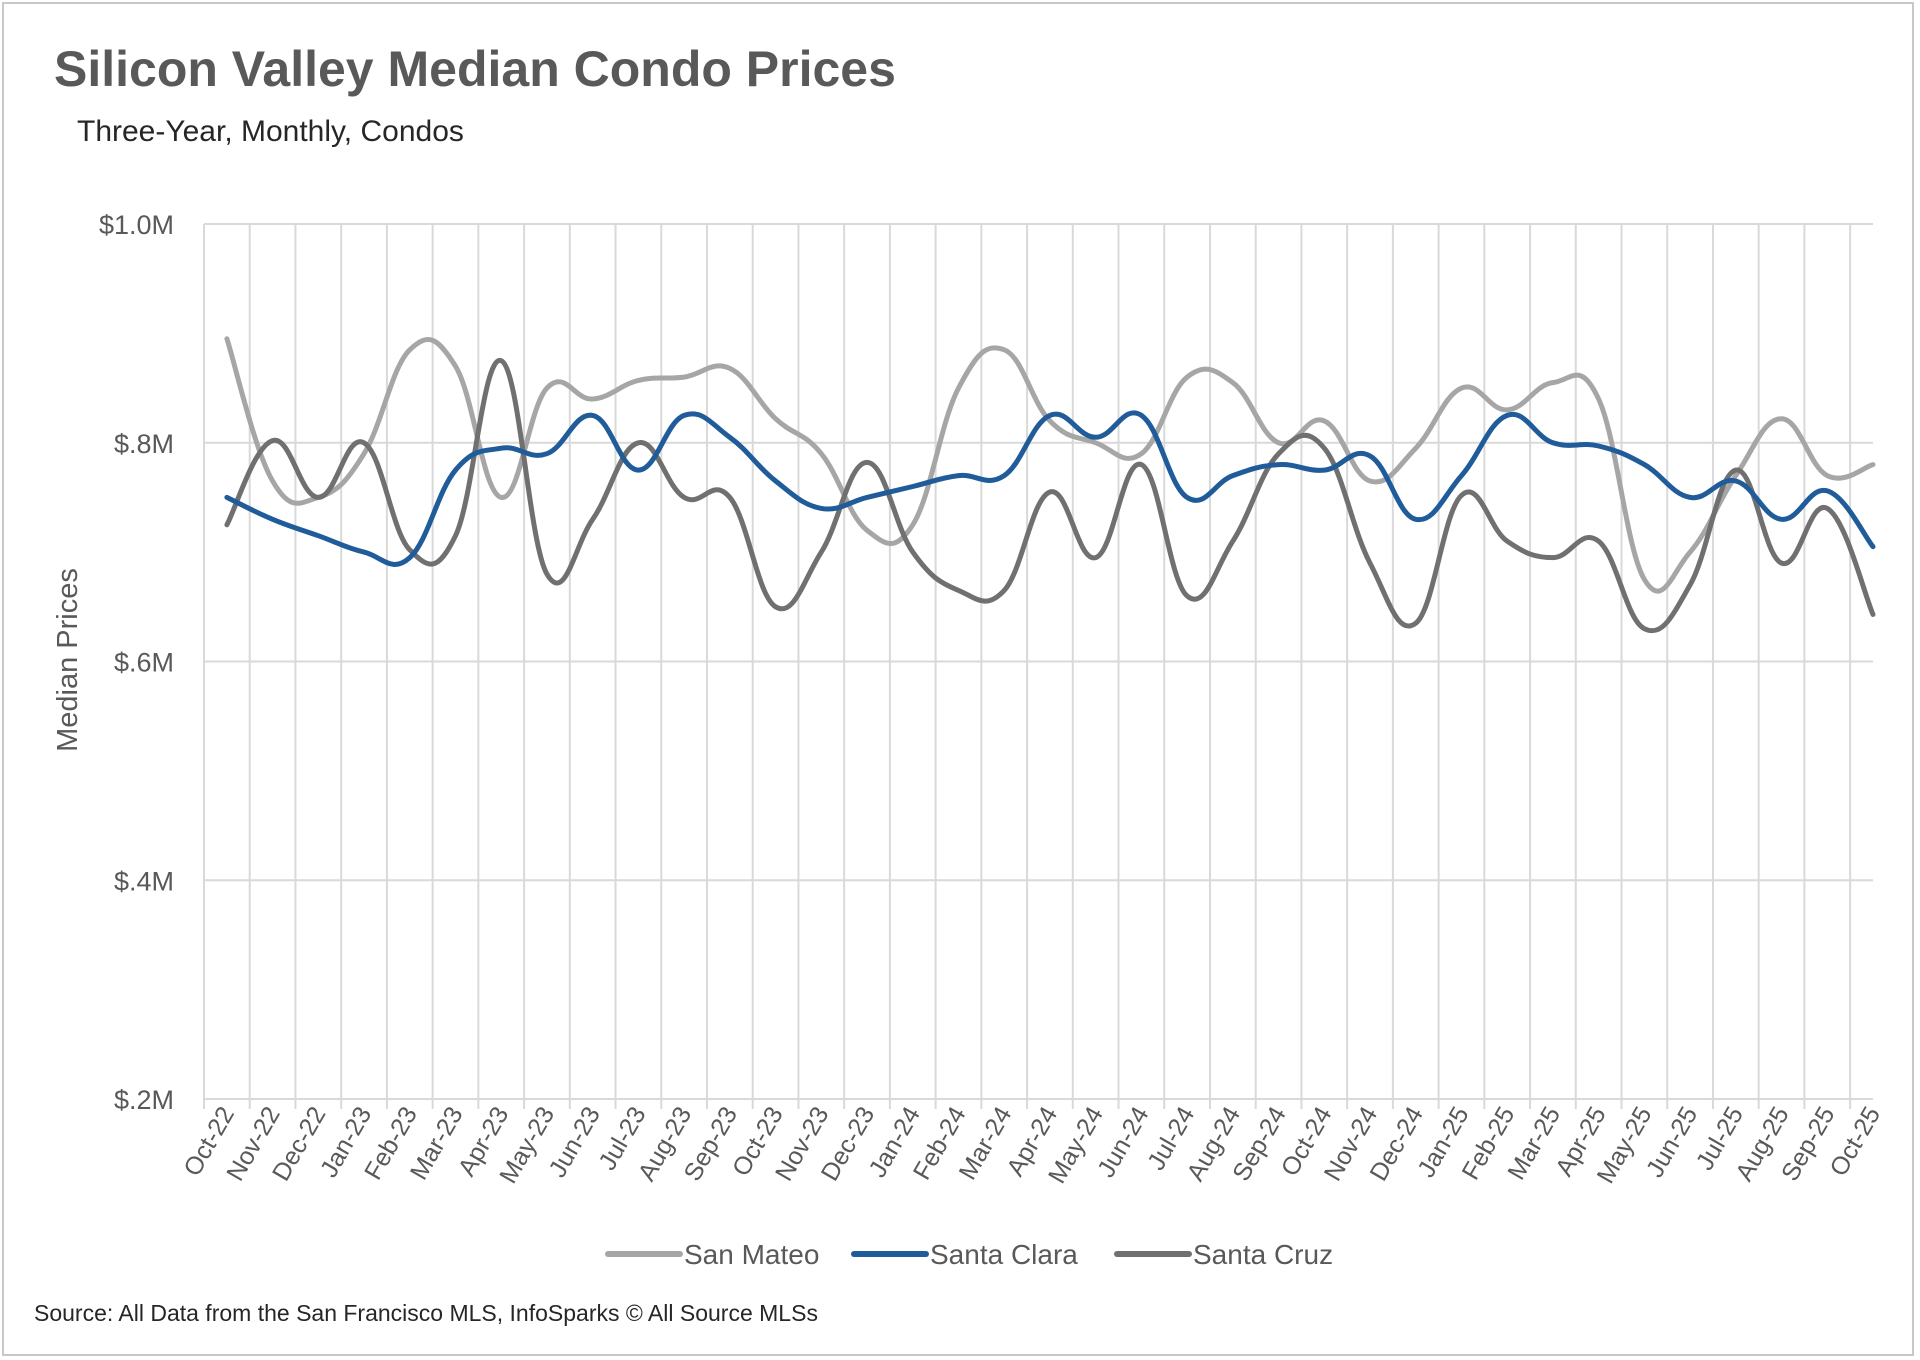  I want to click on y-tick-label: $.6M, so click(144, 663).